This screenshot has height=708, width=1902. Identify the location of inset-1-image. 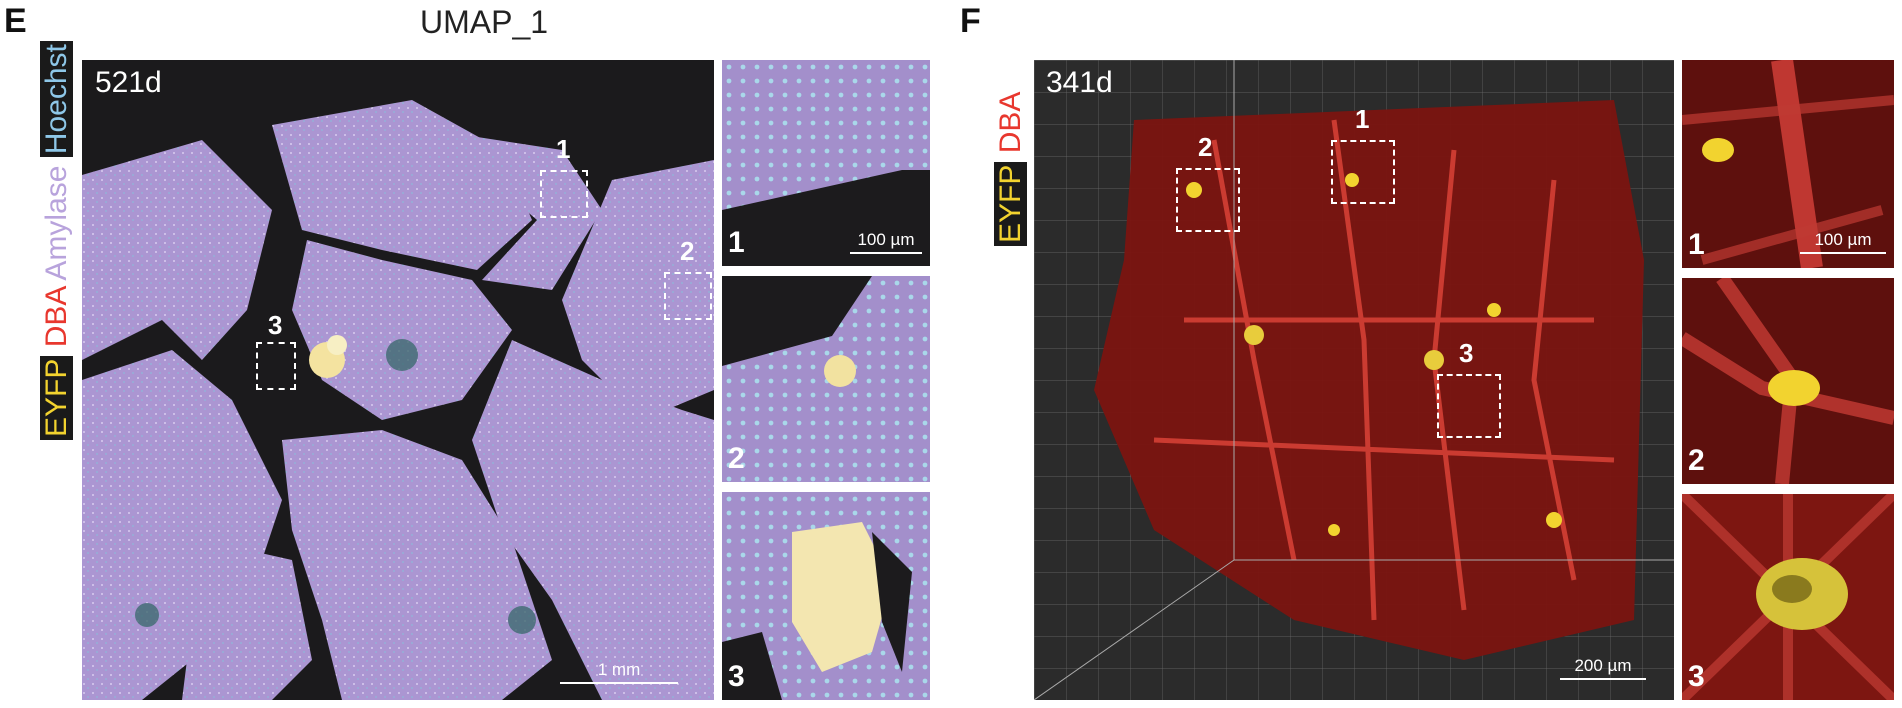
(826, 163).